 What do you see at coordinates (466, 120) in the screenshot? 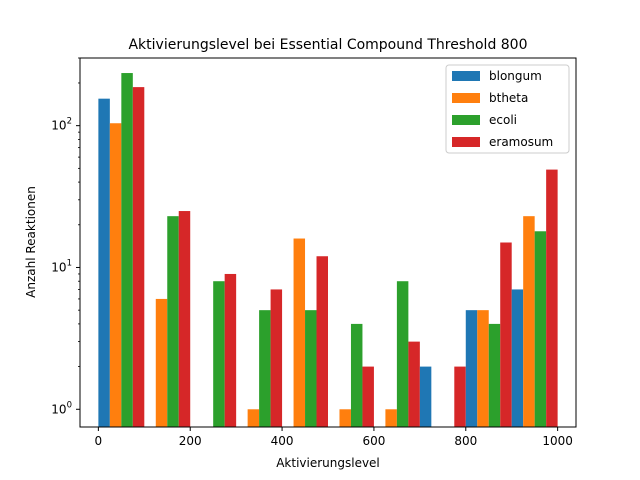
I see `legend-swatch-ecoli` at bounding box center [466, 120].